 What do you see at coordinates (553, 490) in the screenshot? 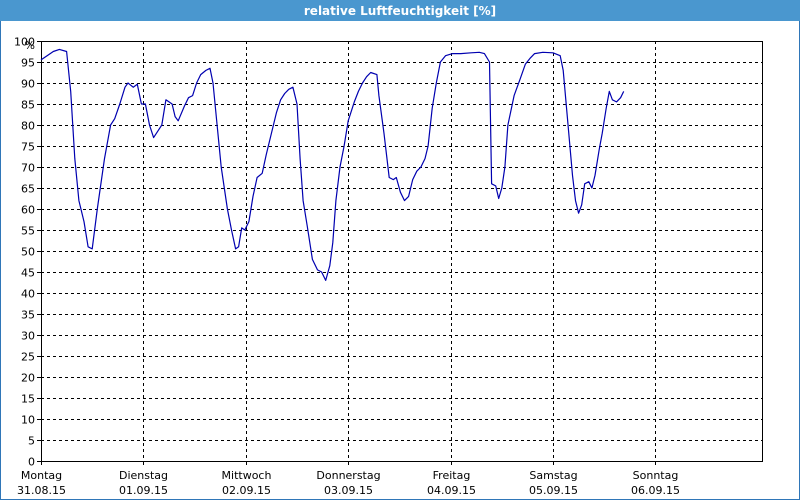
I see `xtick-date-label: 05.09.15` at bounding box center [553, 490].